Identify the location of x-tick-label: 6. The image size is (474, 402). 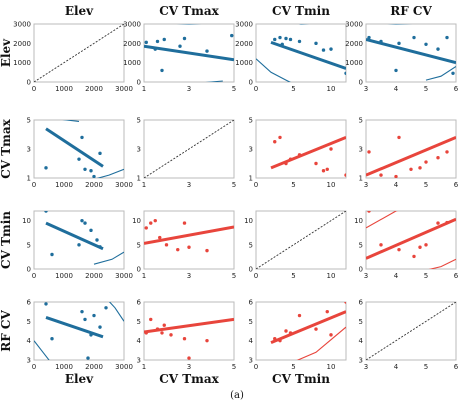
(456, 276).